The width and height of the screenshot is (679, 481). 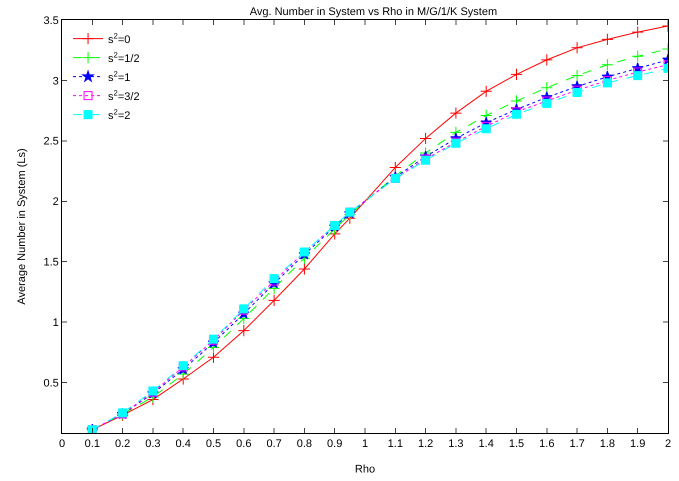 I want to click on x-tick-label: 0.5, so click(x=214, y=444).